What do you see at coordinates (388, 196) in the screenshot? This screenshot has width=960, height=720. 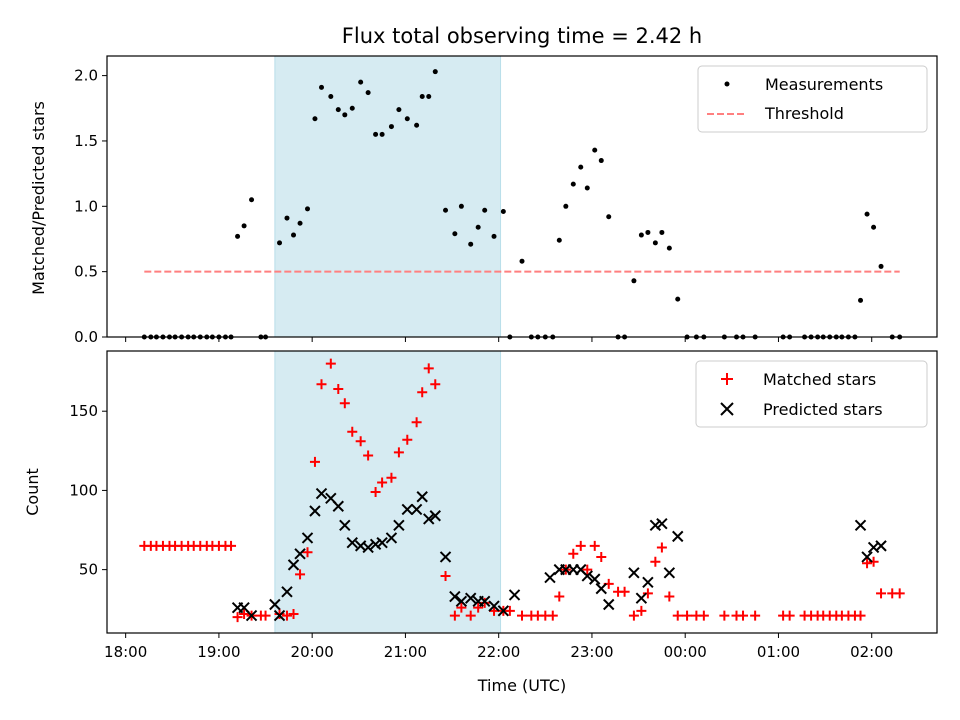 I see `observing-window-shade` at bounding box center [388, 196].